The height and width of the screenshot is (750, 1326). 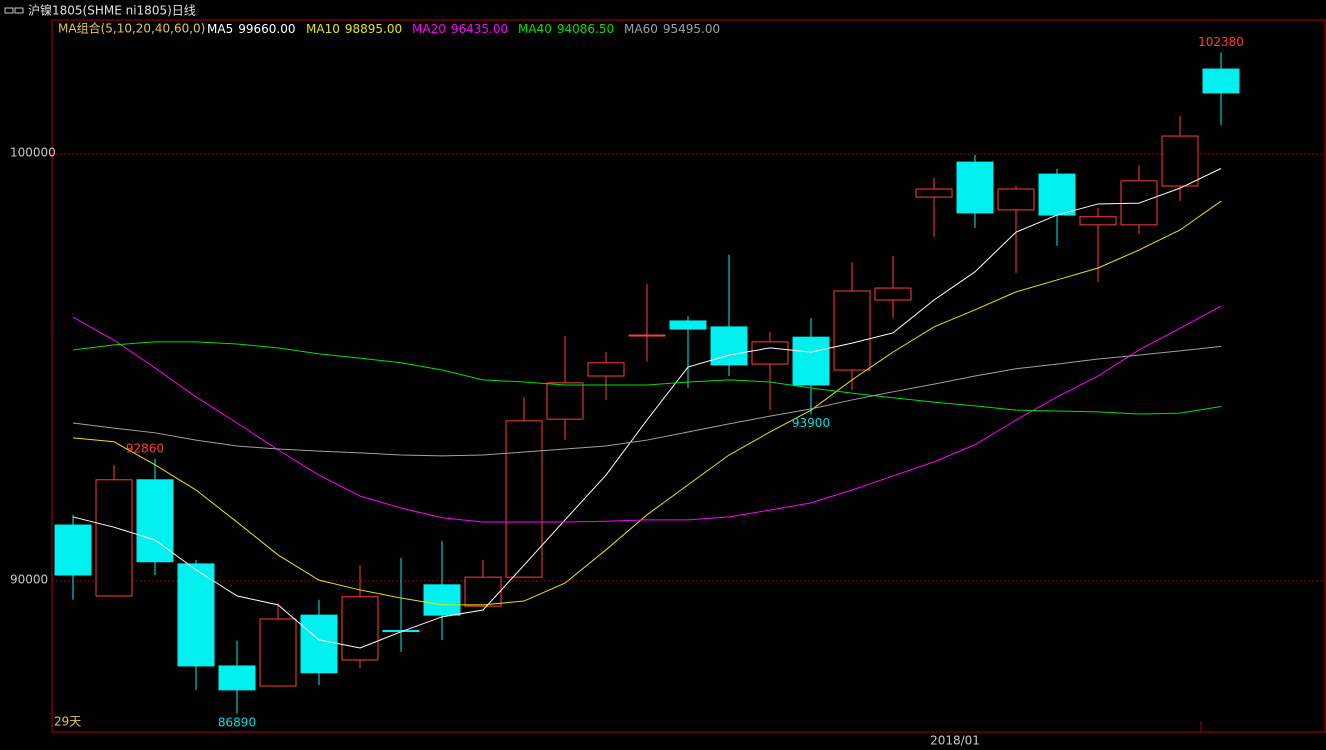 I want to click on y-tick-label: 90000, so click(x=29, y=579).